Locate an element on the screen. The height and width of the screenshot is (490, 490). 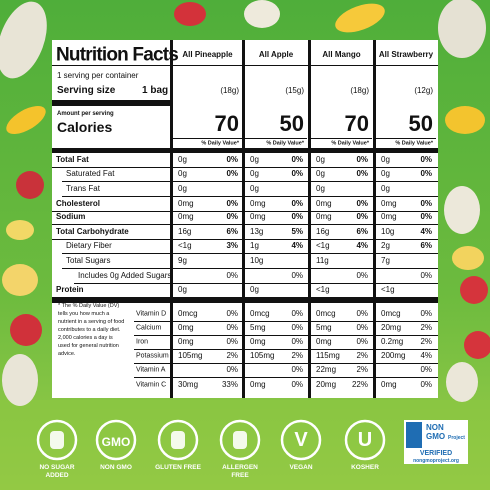
amount: 0.2mg is located at coordinates (392, 341).